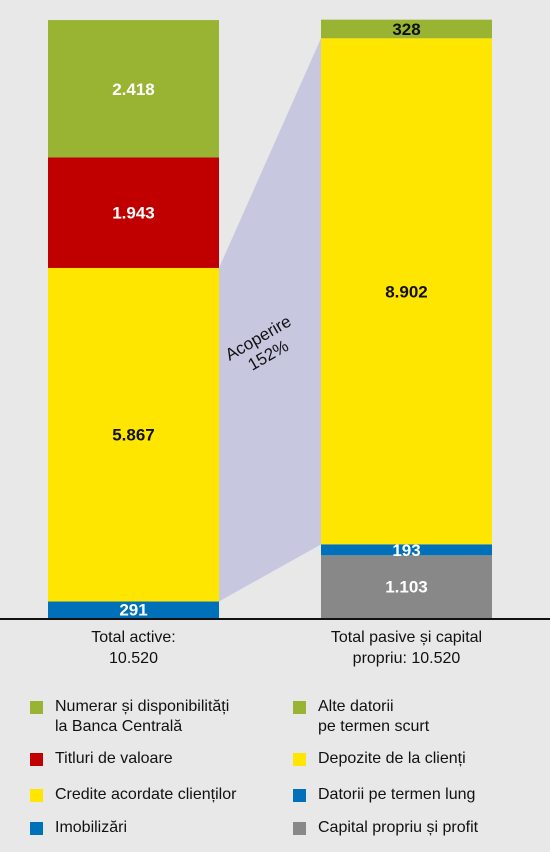  I want to click on category-label: propriu: 10.520, so click(407, 658).